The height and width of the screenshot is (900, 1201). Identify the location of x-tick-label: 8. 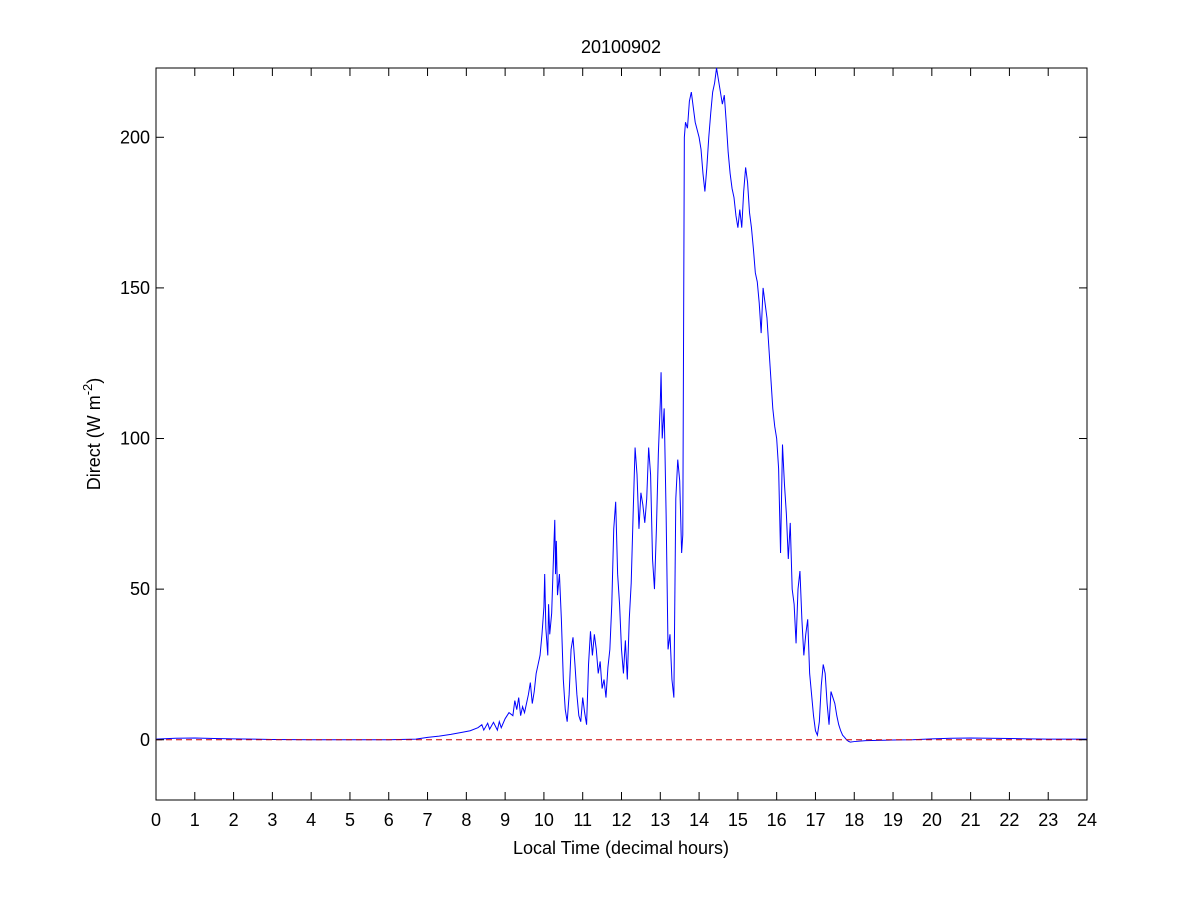
(466, 820).